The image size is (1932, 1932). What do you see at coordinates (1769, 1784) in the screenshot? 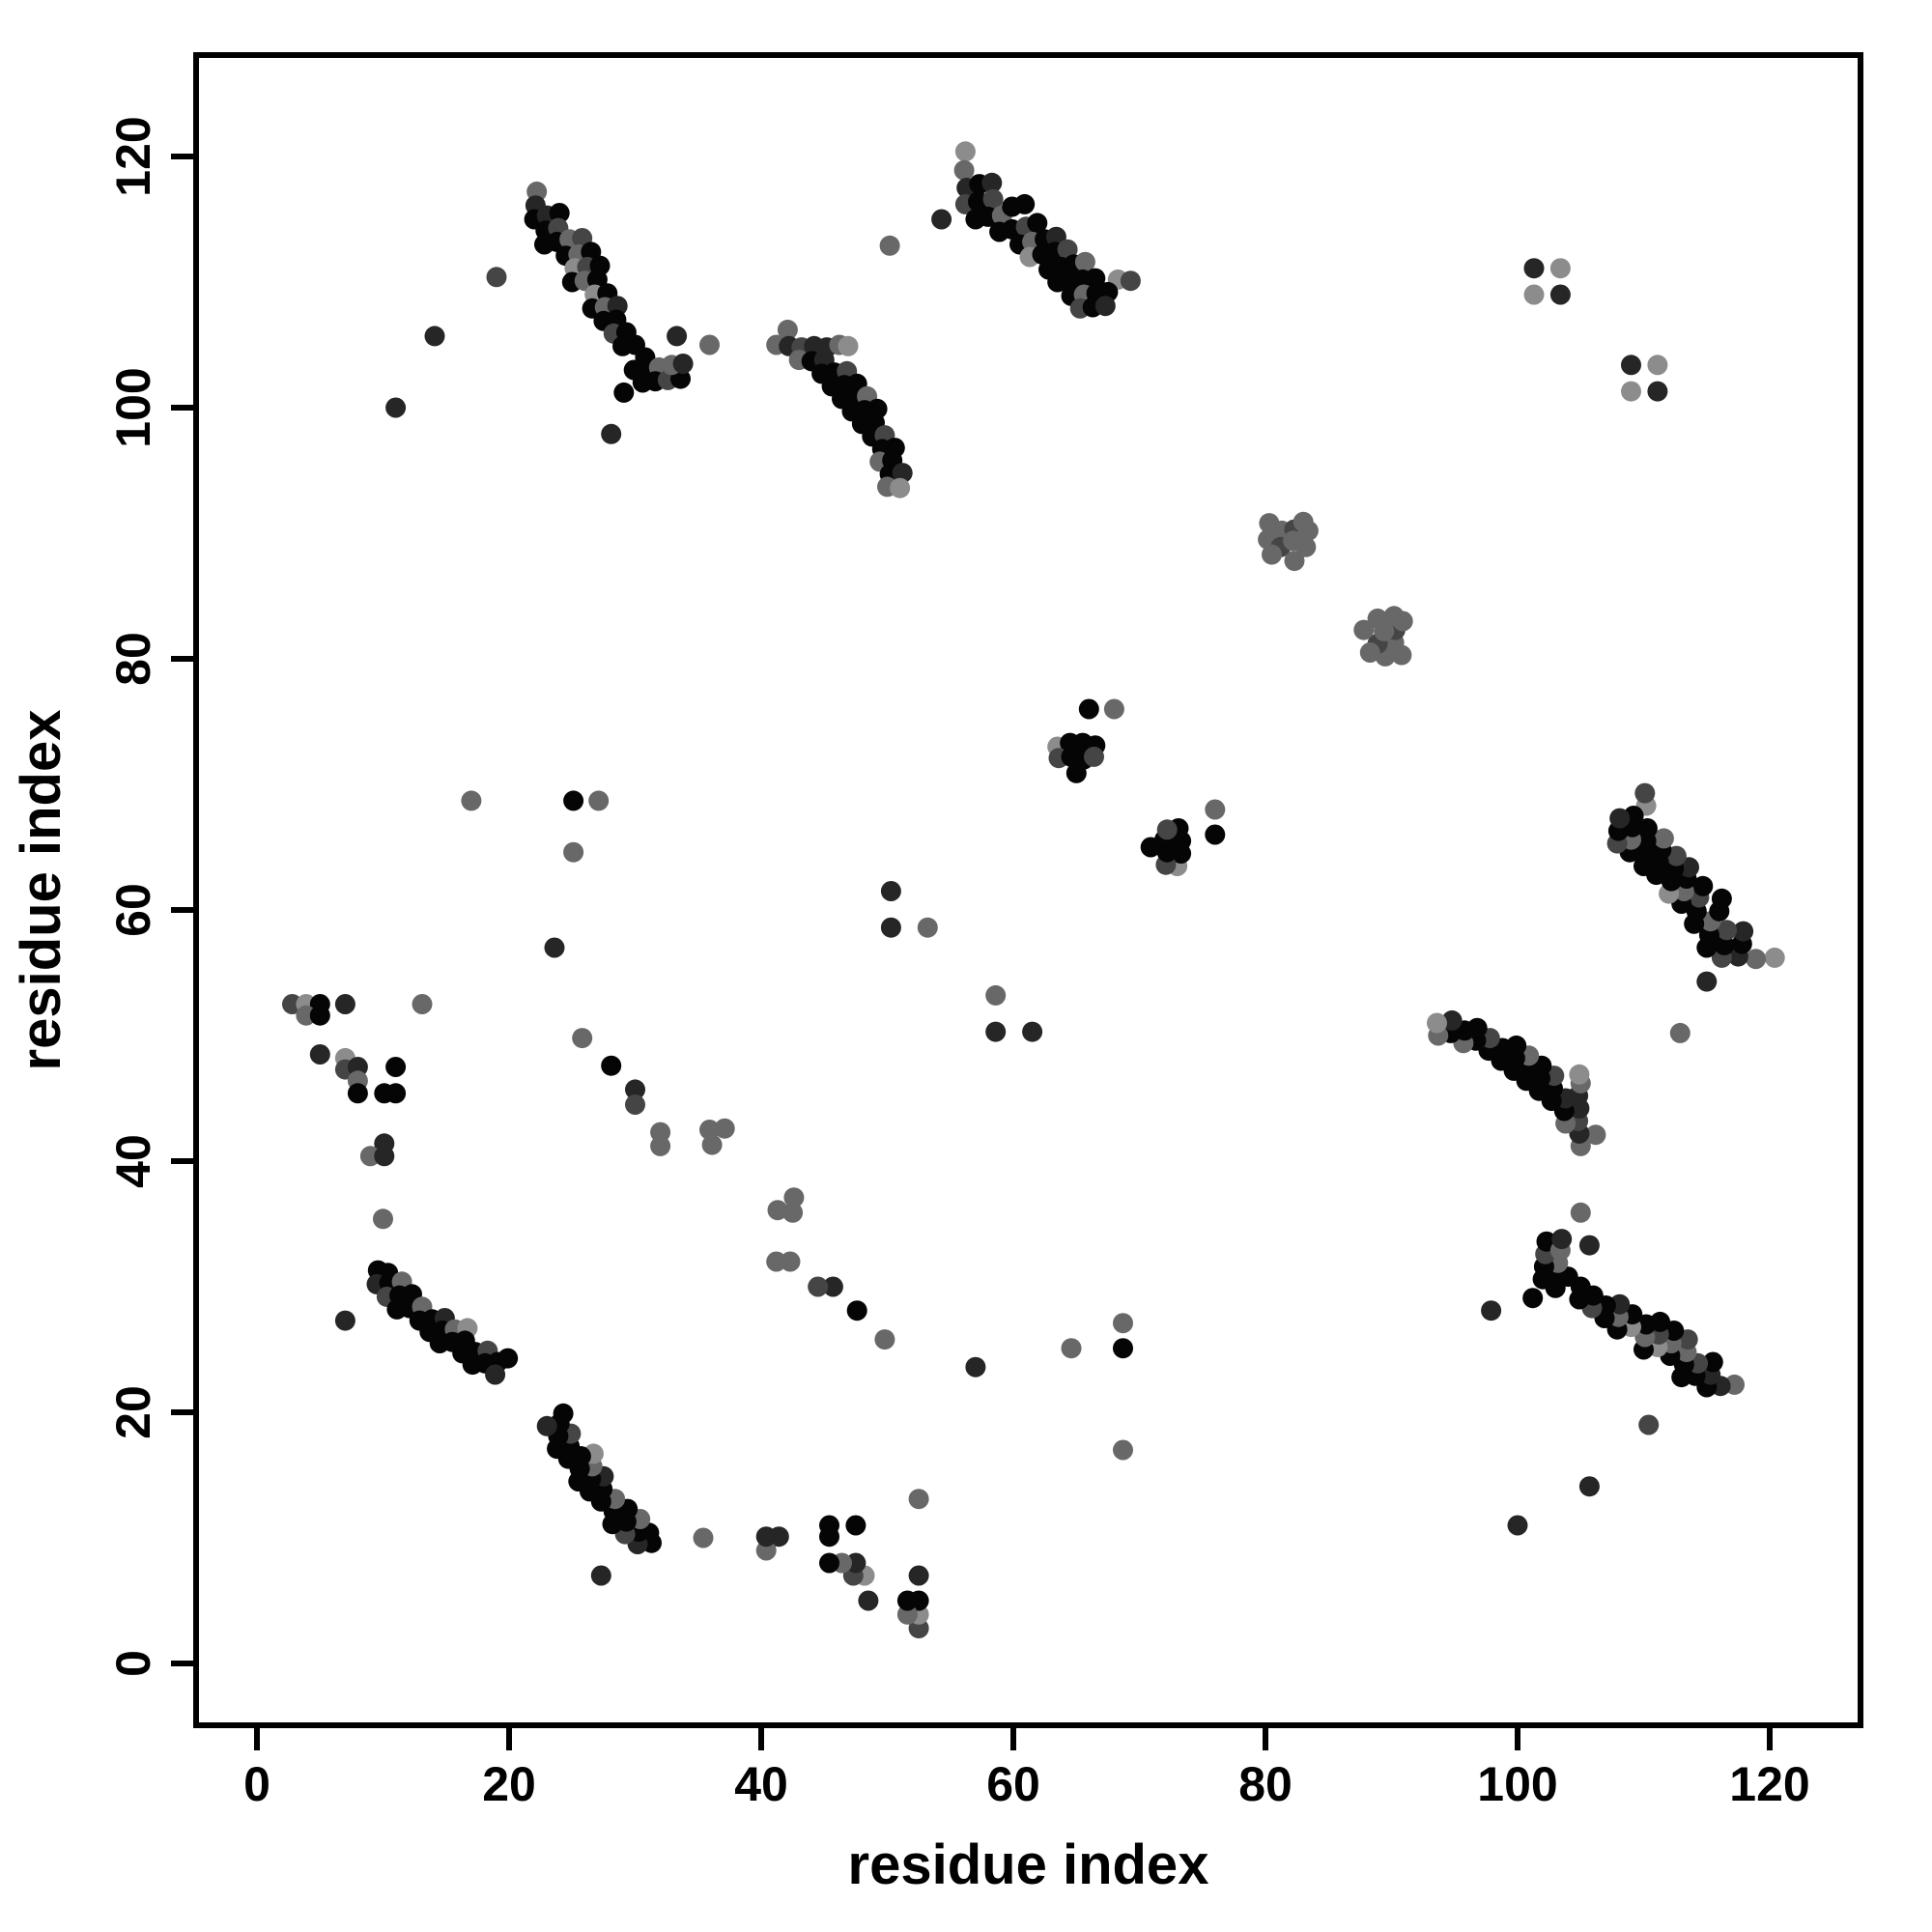
I see `x-tick-label: 120` at bounding box center [1769, 1784].